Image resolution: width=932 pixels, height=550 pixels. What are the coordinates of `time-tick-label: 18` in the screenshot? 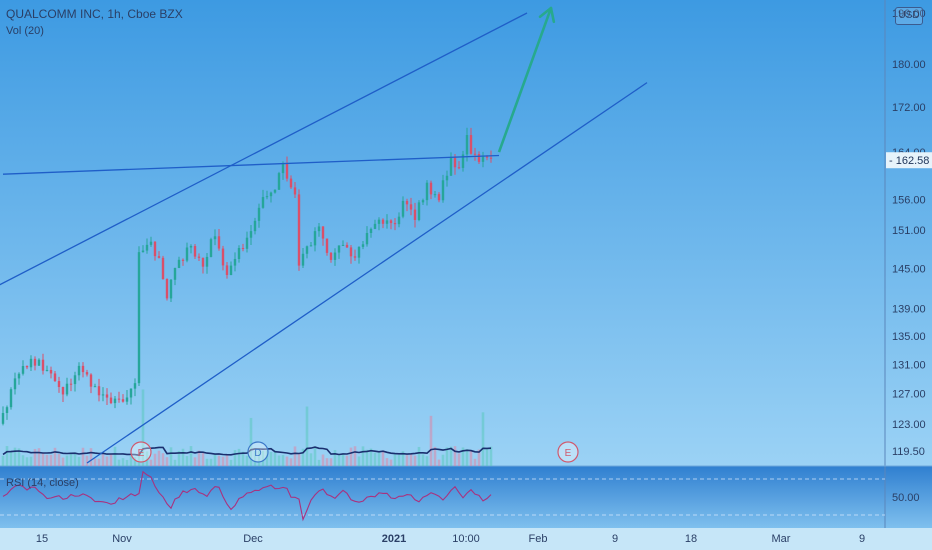 It's located at (691, 539).